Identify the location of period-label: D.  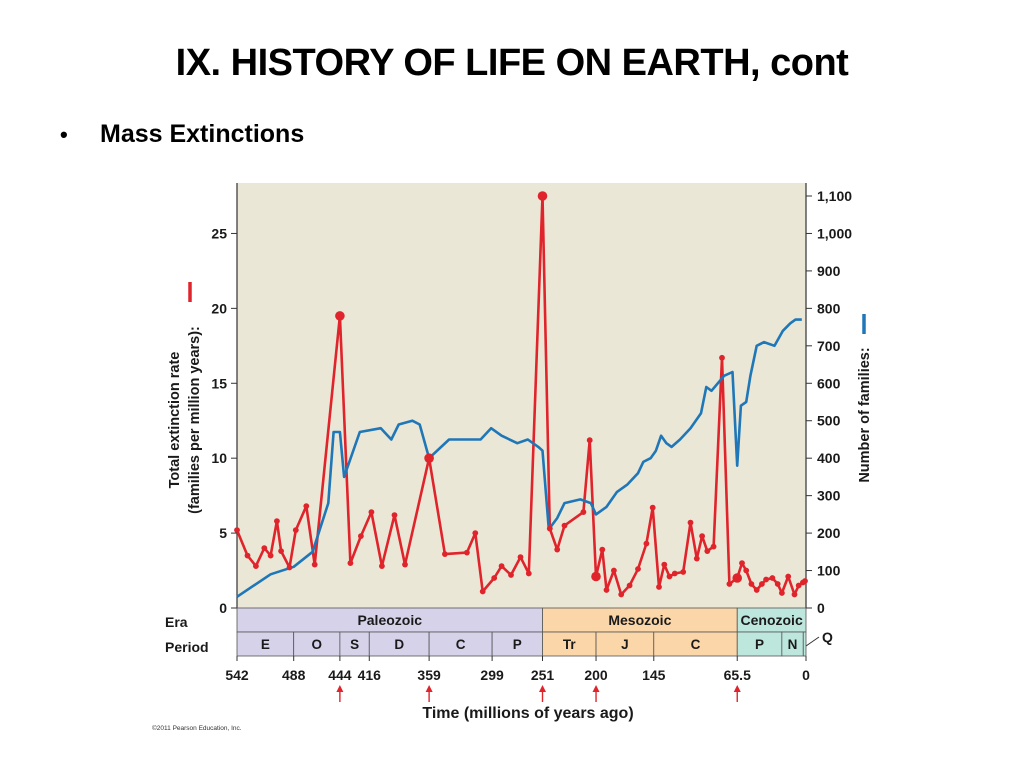
(399, 644).